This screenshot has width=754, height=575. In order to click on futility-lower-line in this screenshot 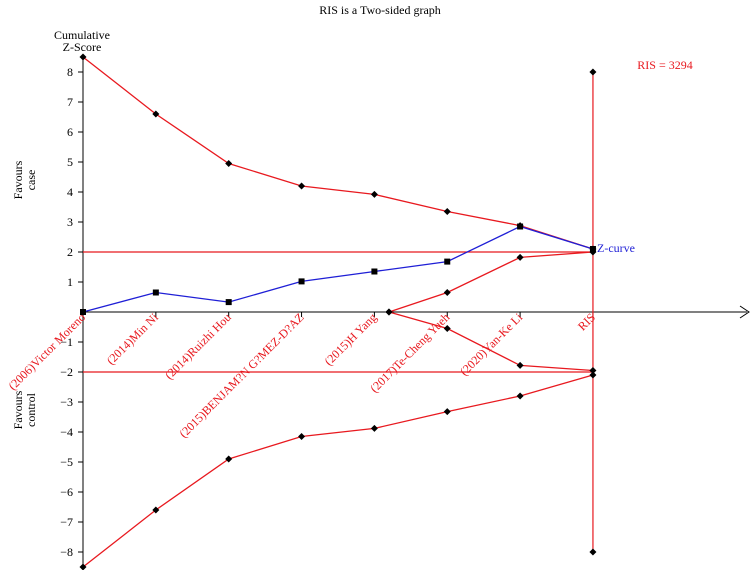, I will do `click(490, 341)`.